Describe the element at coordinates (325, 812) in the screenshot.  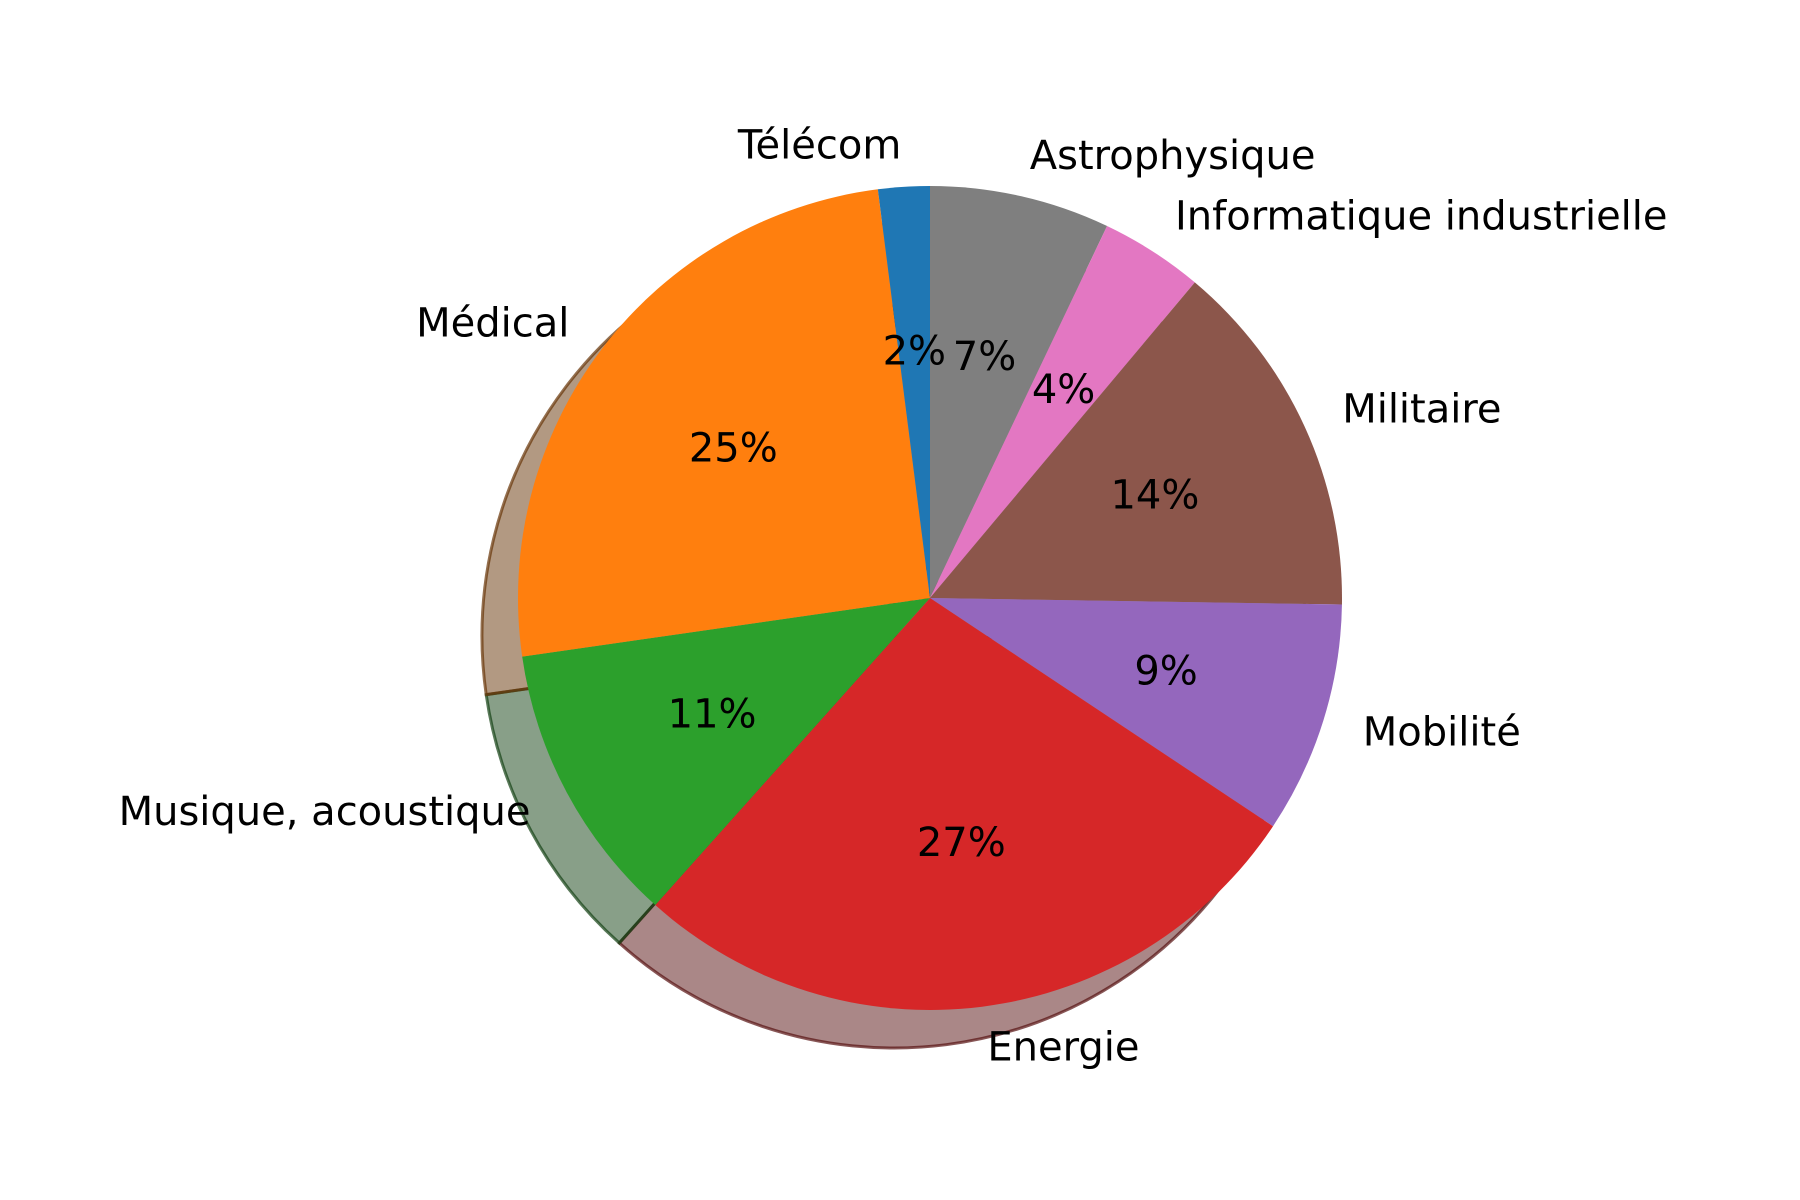
I see `pie-label-musique-acoustique: Musique, acoustique` at that location.